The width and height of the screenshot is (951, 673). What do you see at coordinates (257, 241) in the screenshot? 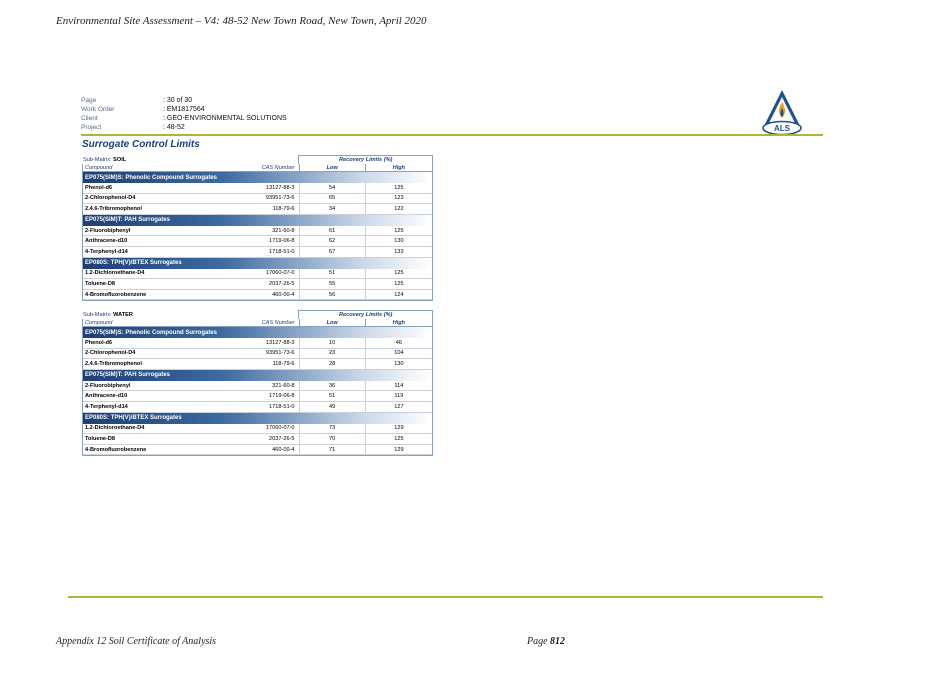
I see `table-row: Anthracene-d10 1719-06-8 62 130` at bounding box center [257, 241].